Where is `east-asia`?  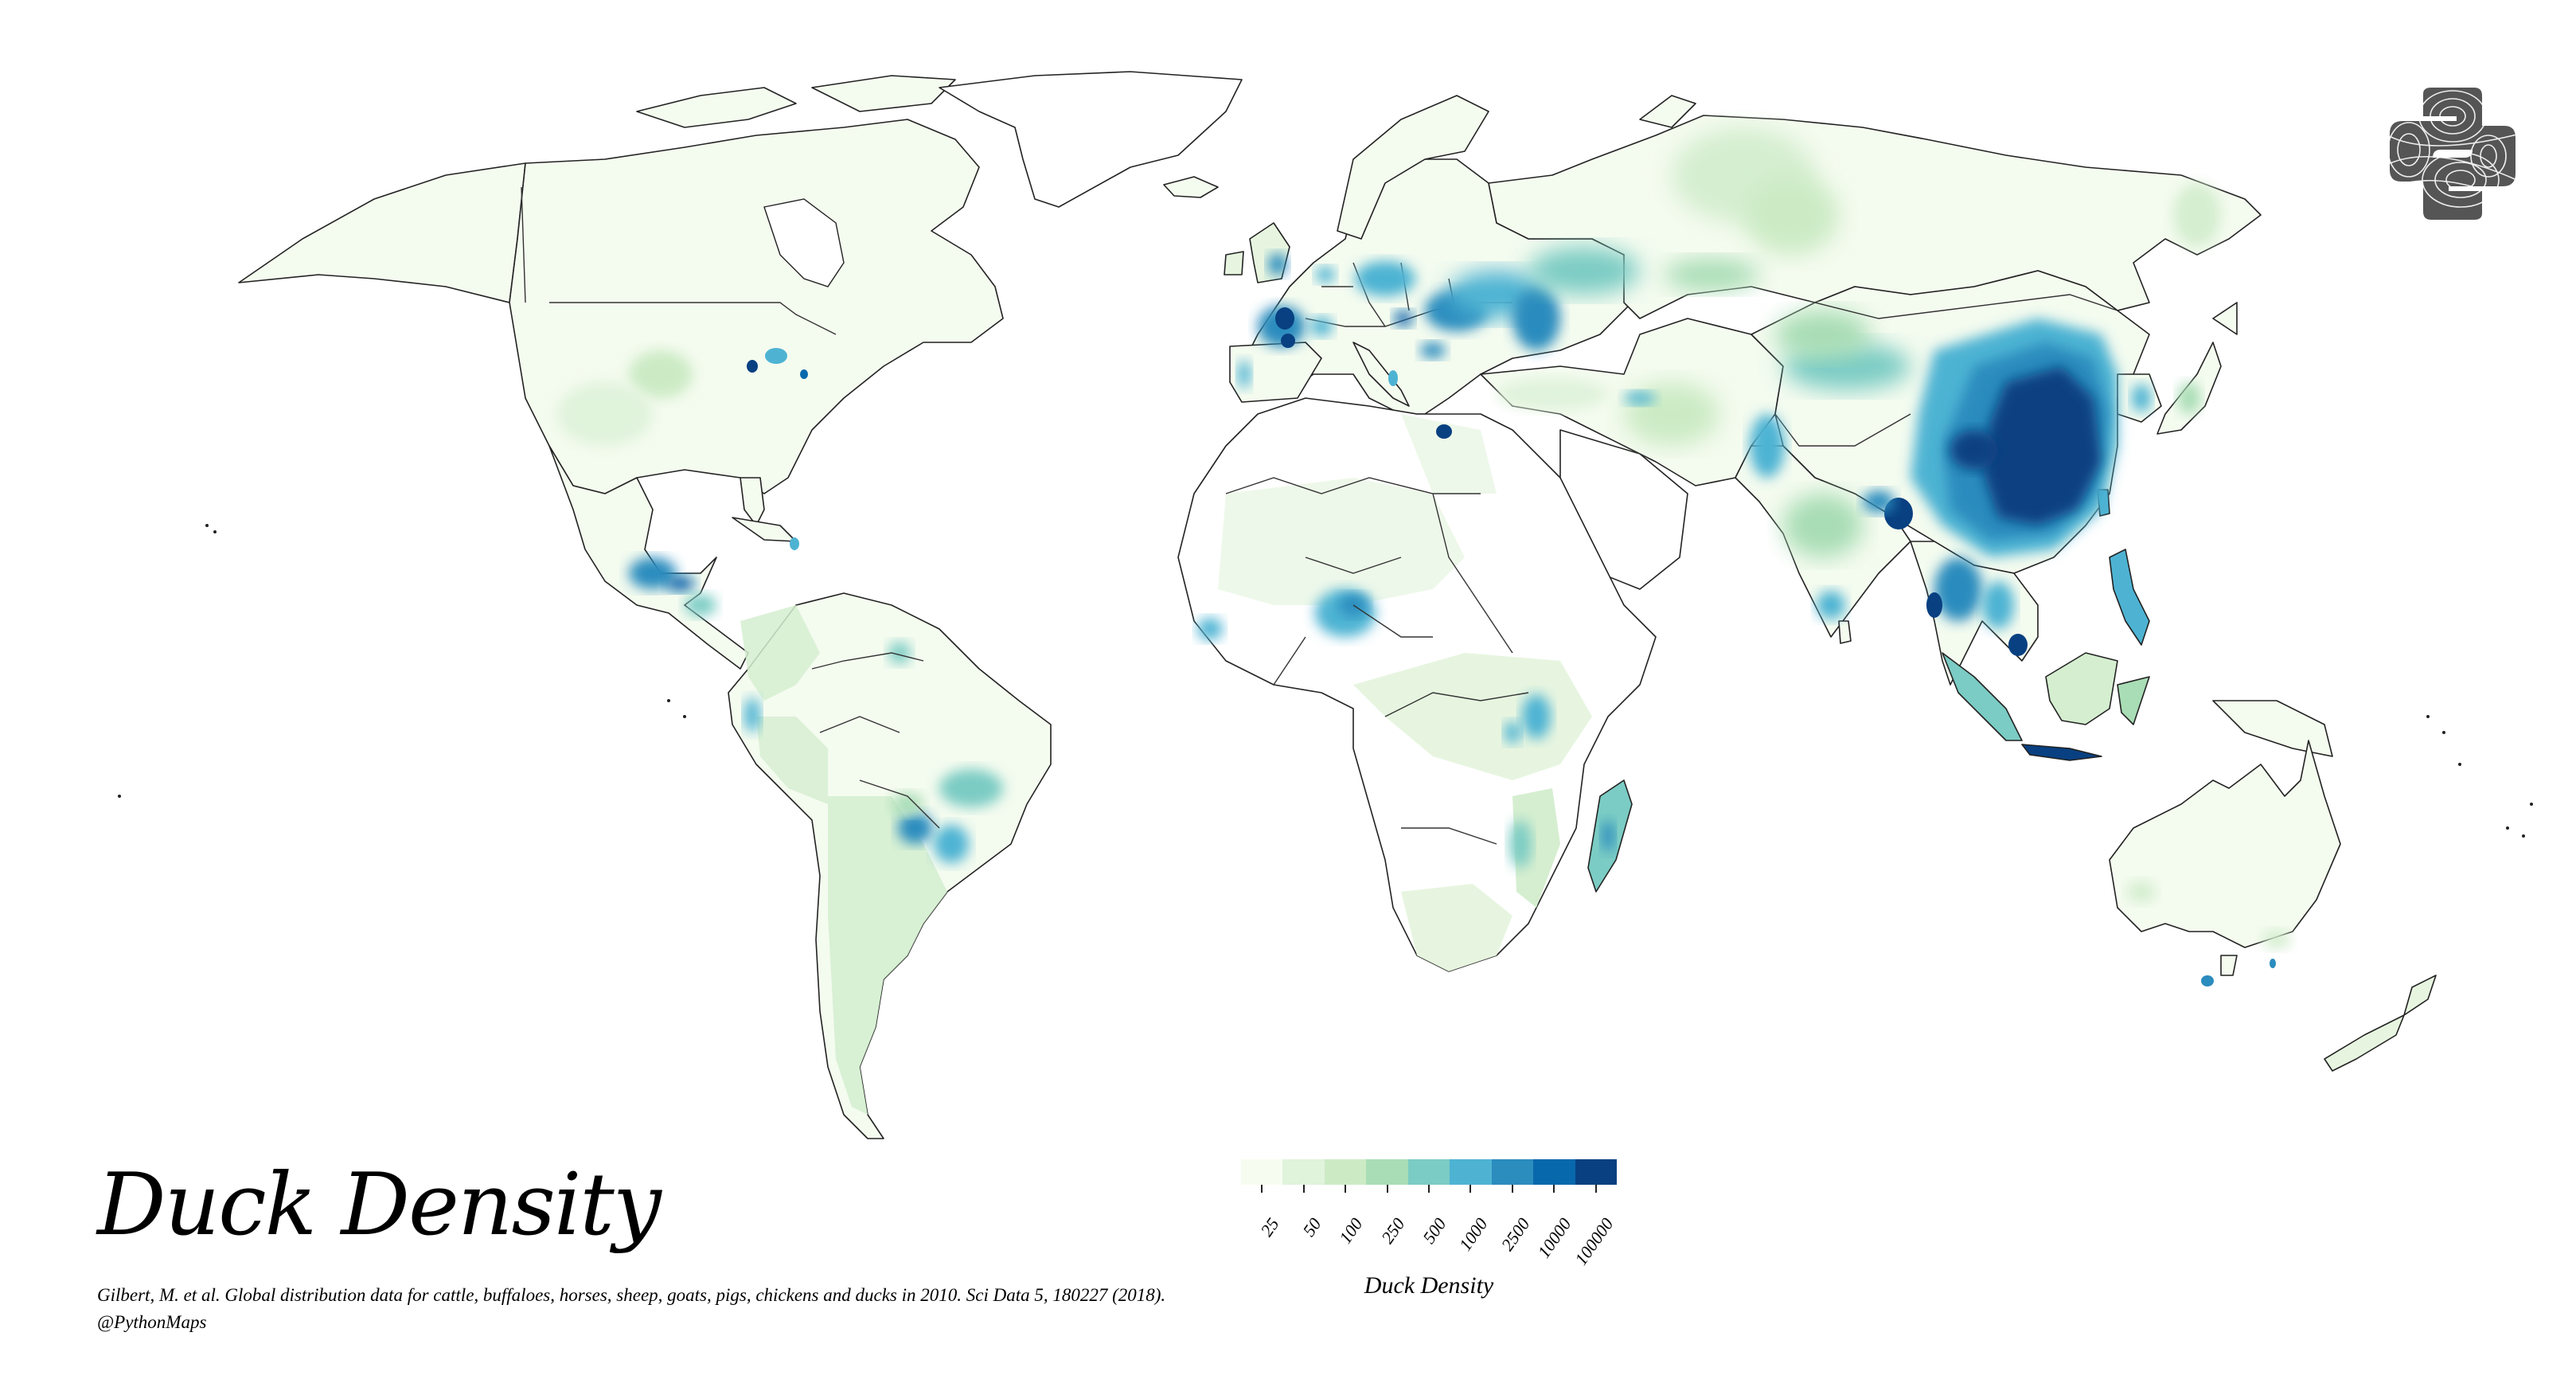 east-asia is located at coordinates (1994, 422).